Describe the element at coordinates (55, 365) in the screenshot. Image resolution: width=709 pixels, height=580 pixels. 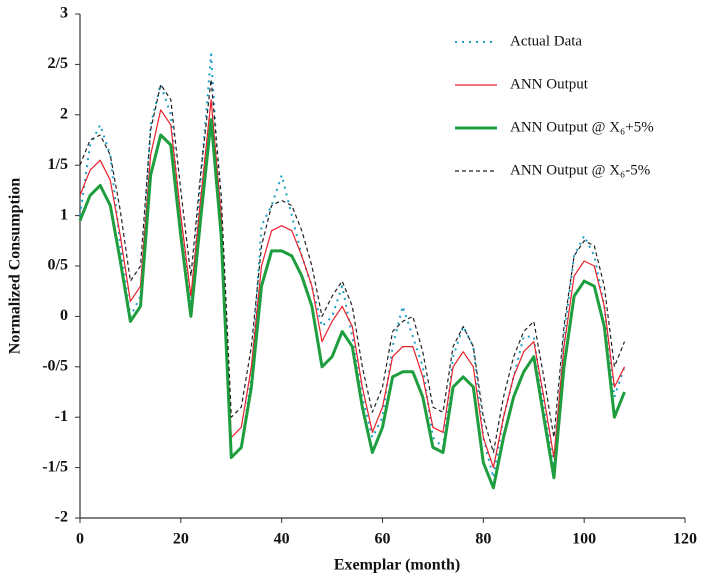
I see `y-tick-label: -0/5` at that location.